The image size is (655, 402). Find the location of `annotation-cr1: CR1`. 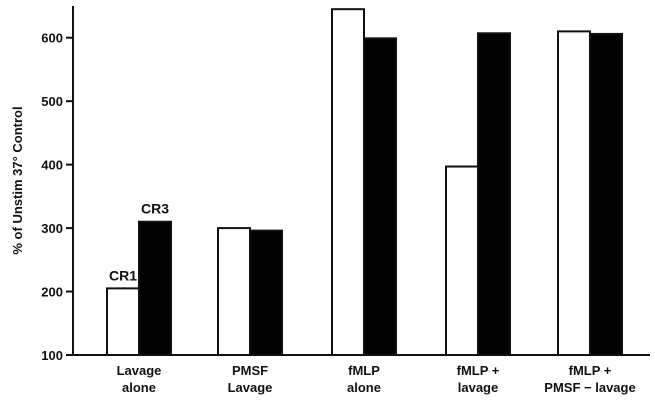

annotation-cr1: CR1 is located at coordinates (123, 275).